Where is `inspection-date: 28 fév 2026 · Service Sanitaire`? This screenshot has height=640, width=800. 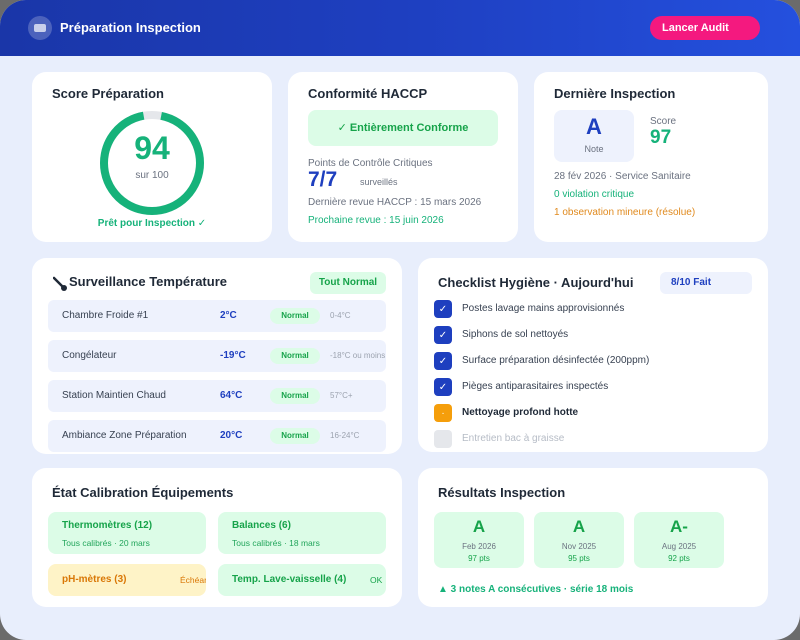 inspection-date: 28 fév 2026 · Service Sanitaire is located at coordinates (622, 176).